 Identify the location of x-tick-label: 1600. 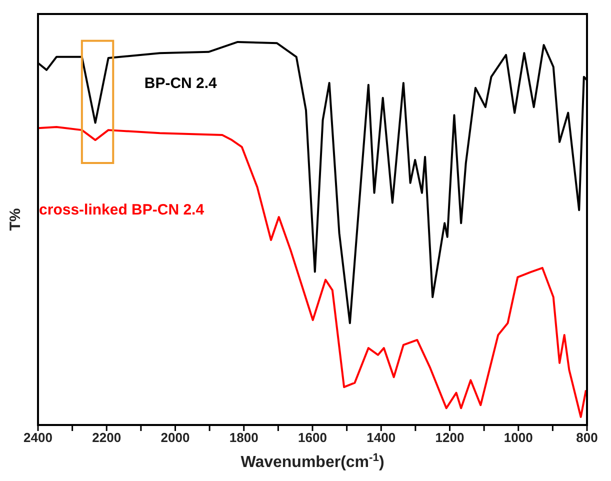
(312, 438).